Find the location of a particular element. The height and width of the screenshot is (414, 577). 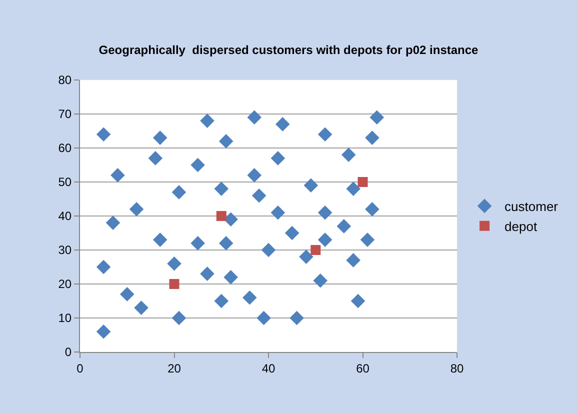

x-tick-label: 20 is located at coordinates (175, 368).